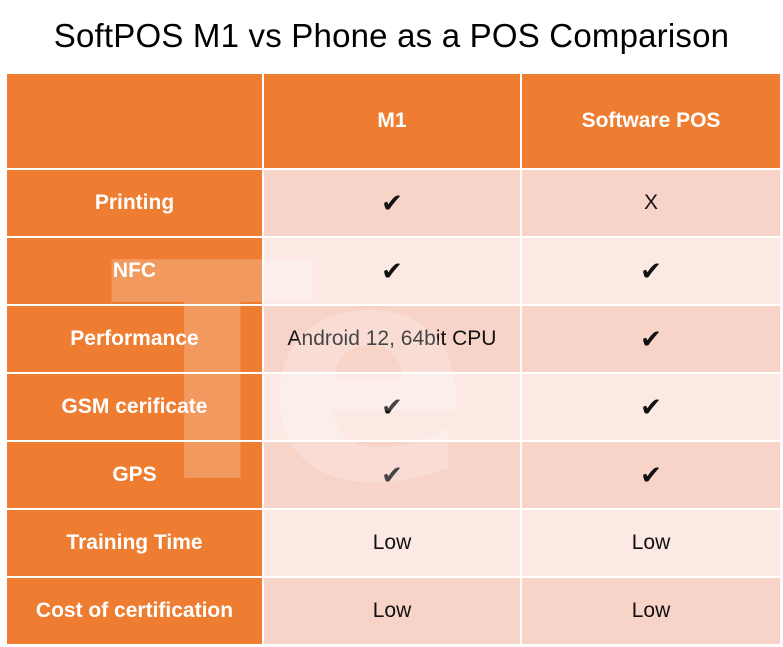  Describe the element at coordinates (391, 35) in the screenshot. I see `page-title: SoftPOS M1 vs Phone as a POS Comparison` at that location.